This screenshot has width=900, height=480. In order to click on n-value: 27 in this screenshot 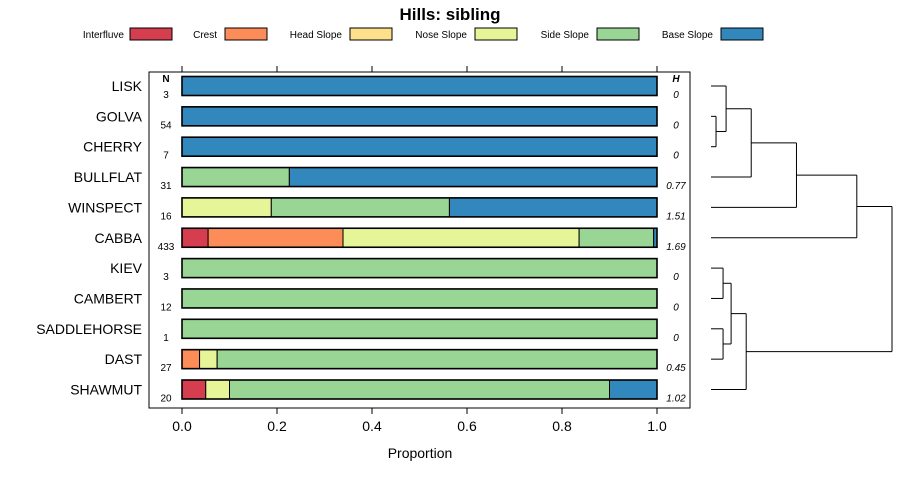, I will do `click(166, 368)`.